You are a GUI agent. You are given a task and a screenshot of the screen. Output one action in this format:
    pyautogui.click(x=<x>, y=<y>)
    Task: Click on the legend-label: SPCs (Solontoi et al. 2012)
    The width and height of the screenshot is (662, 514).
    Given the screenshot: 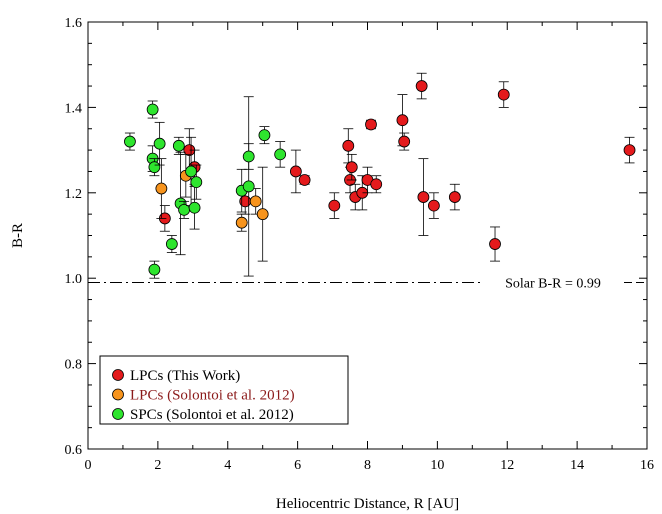 What is the action you would take?
    pyautogui.click(x=212, y=415)
    